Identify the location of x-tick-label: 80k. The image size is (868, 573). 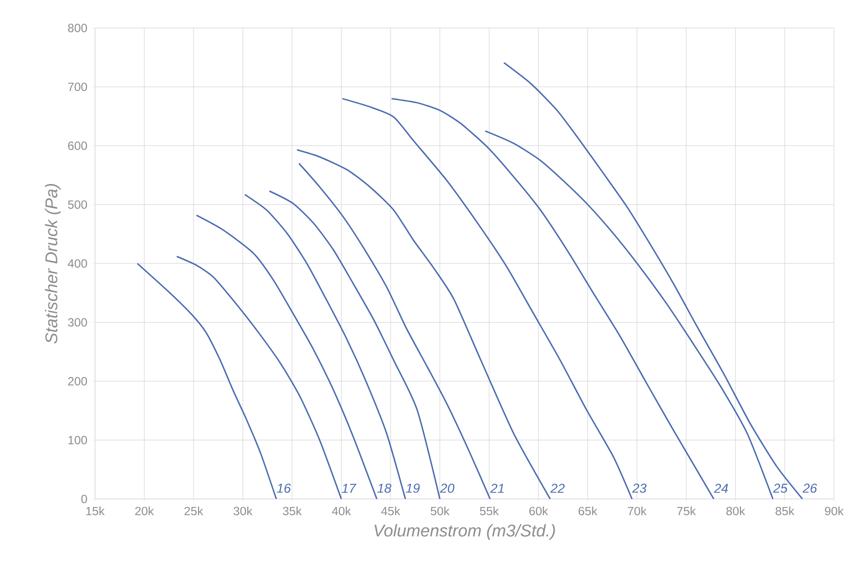
(736, 511).